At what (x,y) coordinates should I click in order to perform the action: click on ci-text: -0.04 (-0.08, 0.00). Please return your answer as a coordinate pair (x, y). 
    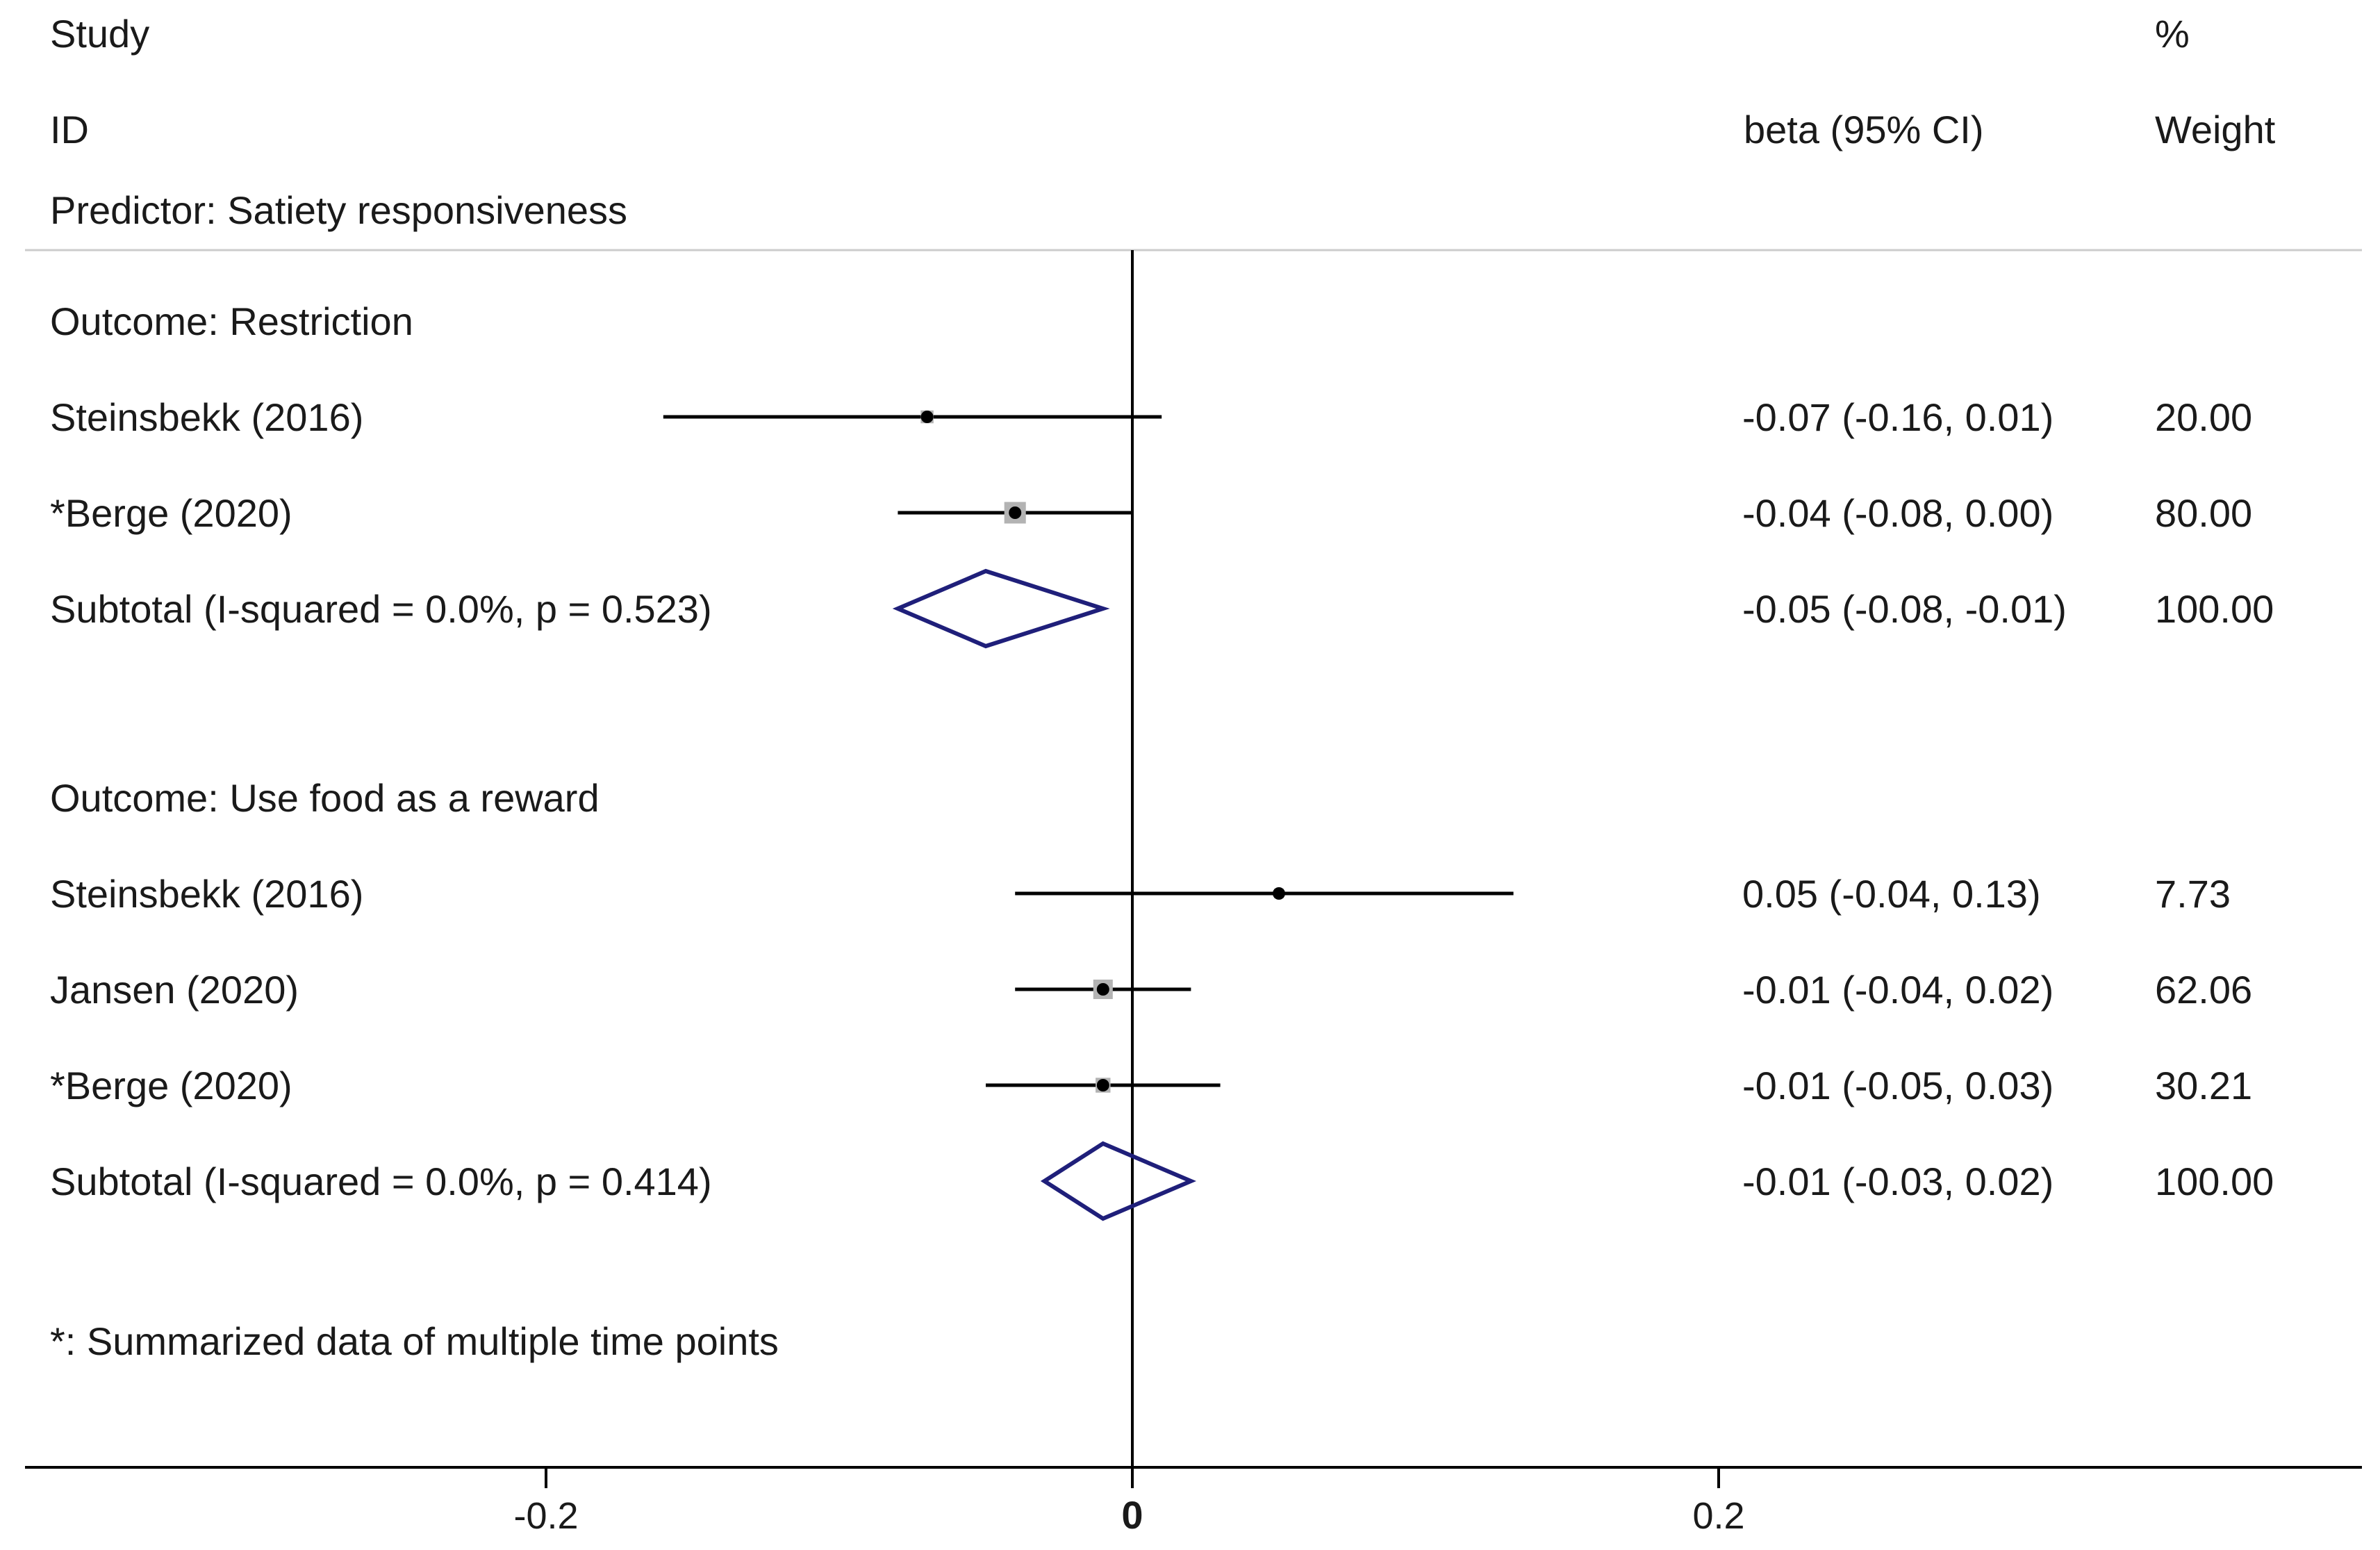
    Looking at the image, I should click on (1897, 513).